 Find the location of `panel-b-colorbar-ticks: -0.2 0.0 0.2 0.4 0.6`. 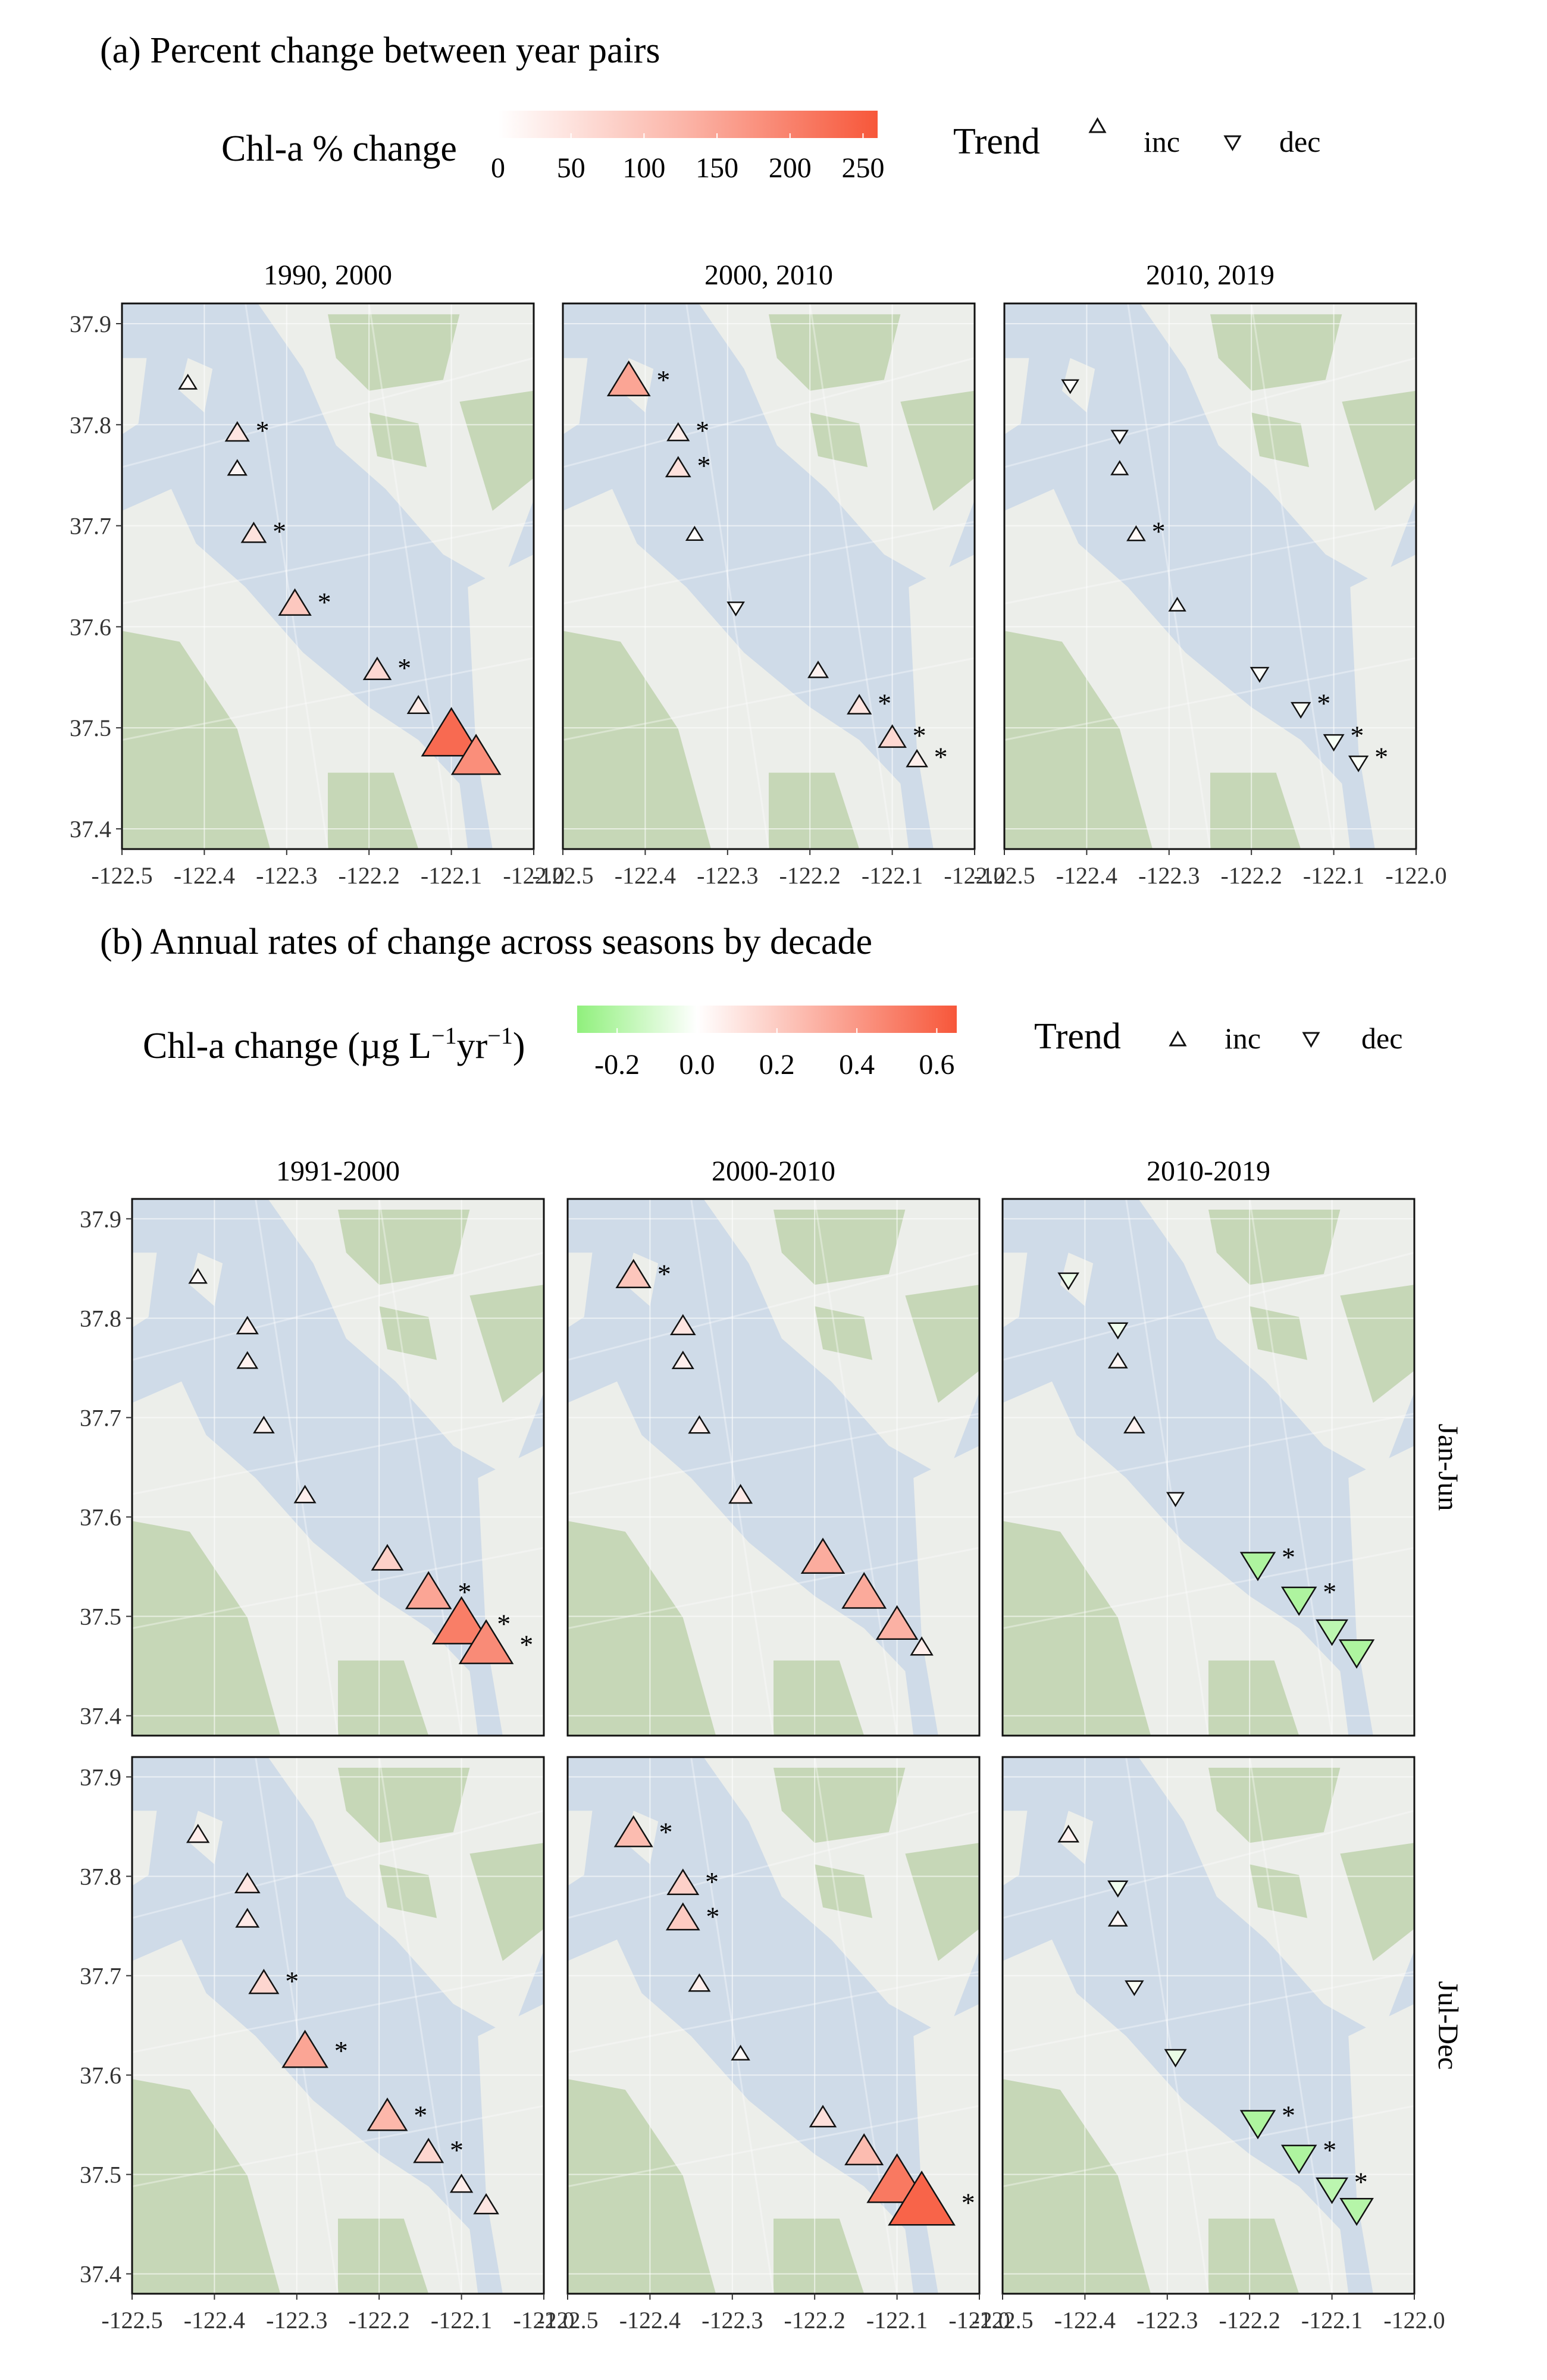

panel-b-colorbar-ticks: -0.2 0.0 0.2 0.4 0.6 is located at coordinates (774, 1054).